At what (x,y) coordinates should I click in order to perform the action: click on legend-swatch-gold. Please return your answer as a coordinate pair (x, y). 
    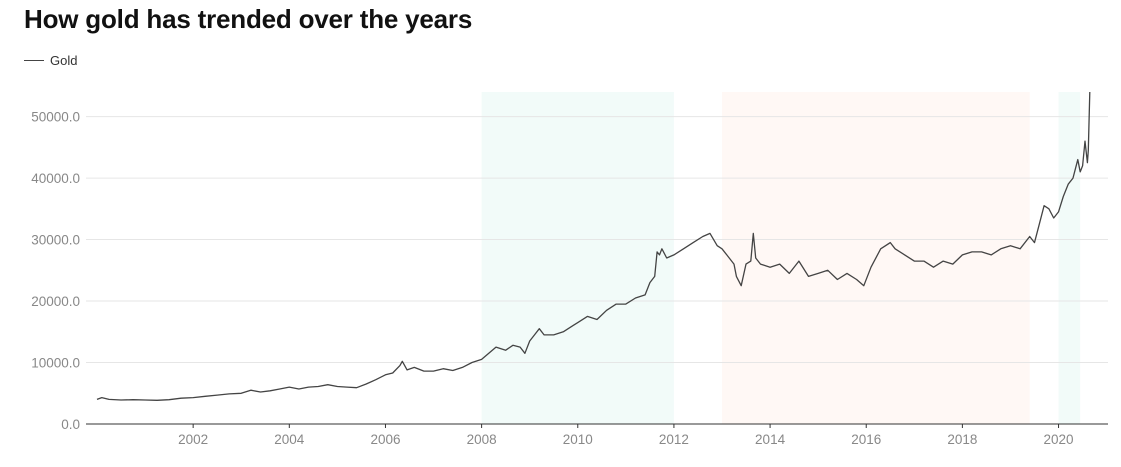
    Looking at the image, I should click on (34, 60).